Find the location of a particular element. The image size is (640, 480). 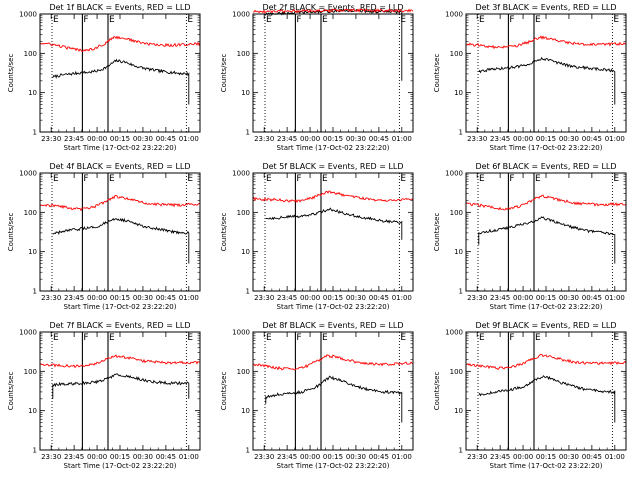

panel-title: Det 8f BLACK = Events, RED = LLD is located at coordinates (332, 325).